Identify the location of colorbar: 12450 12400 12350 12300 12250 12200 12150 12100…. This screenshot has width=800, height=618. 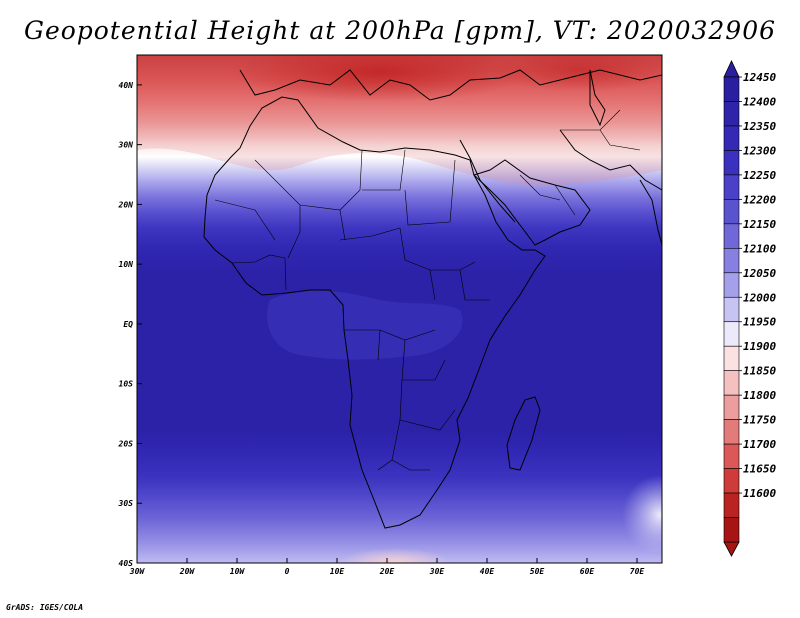
(749, 308).